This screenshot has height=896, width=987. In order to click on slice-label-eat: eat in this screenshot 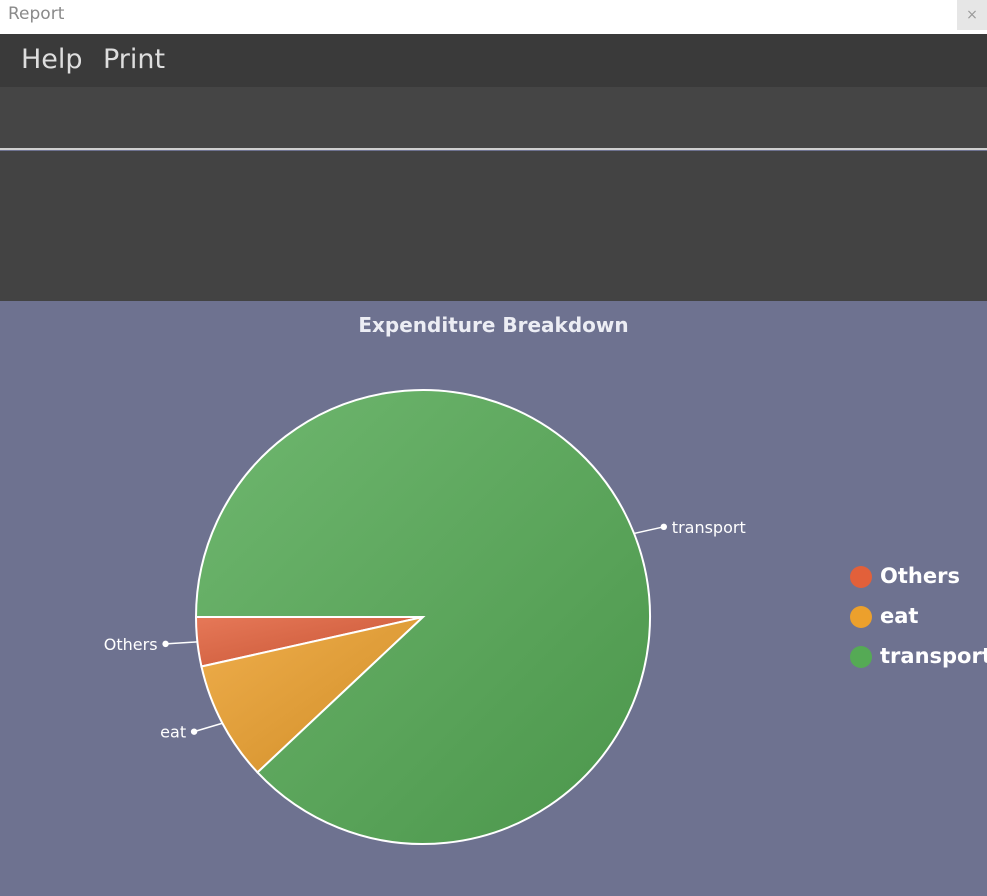, I will do `click(173, 732)`.